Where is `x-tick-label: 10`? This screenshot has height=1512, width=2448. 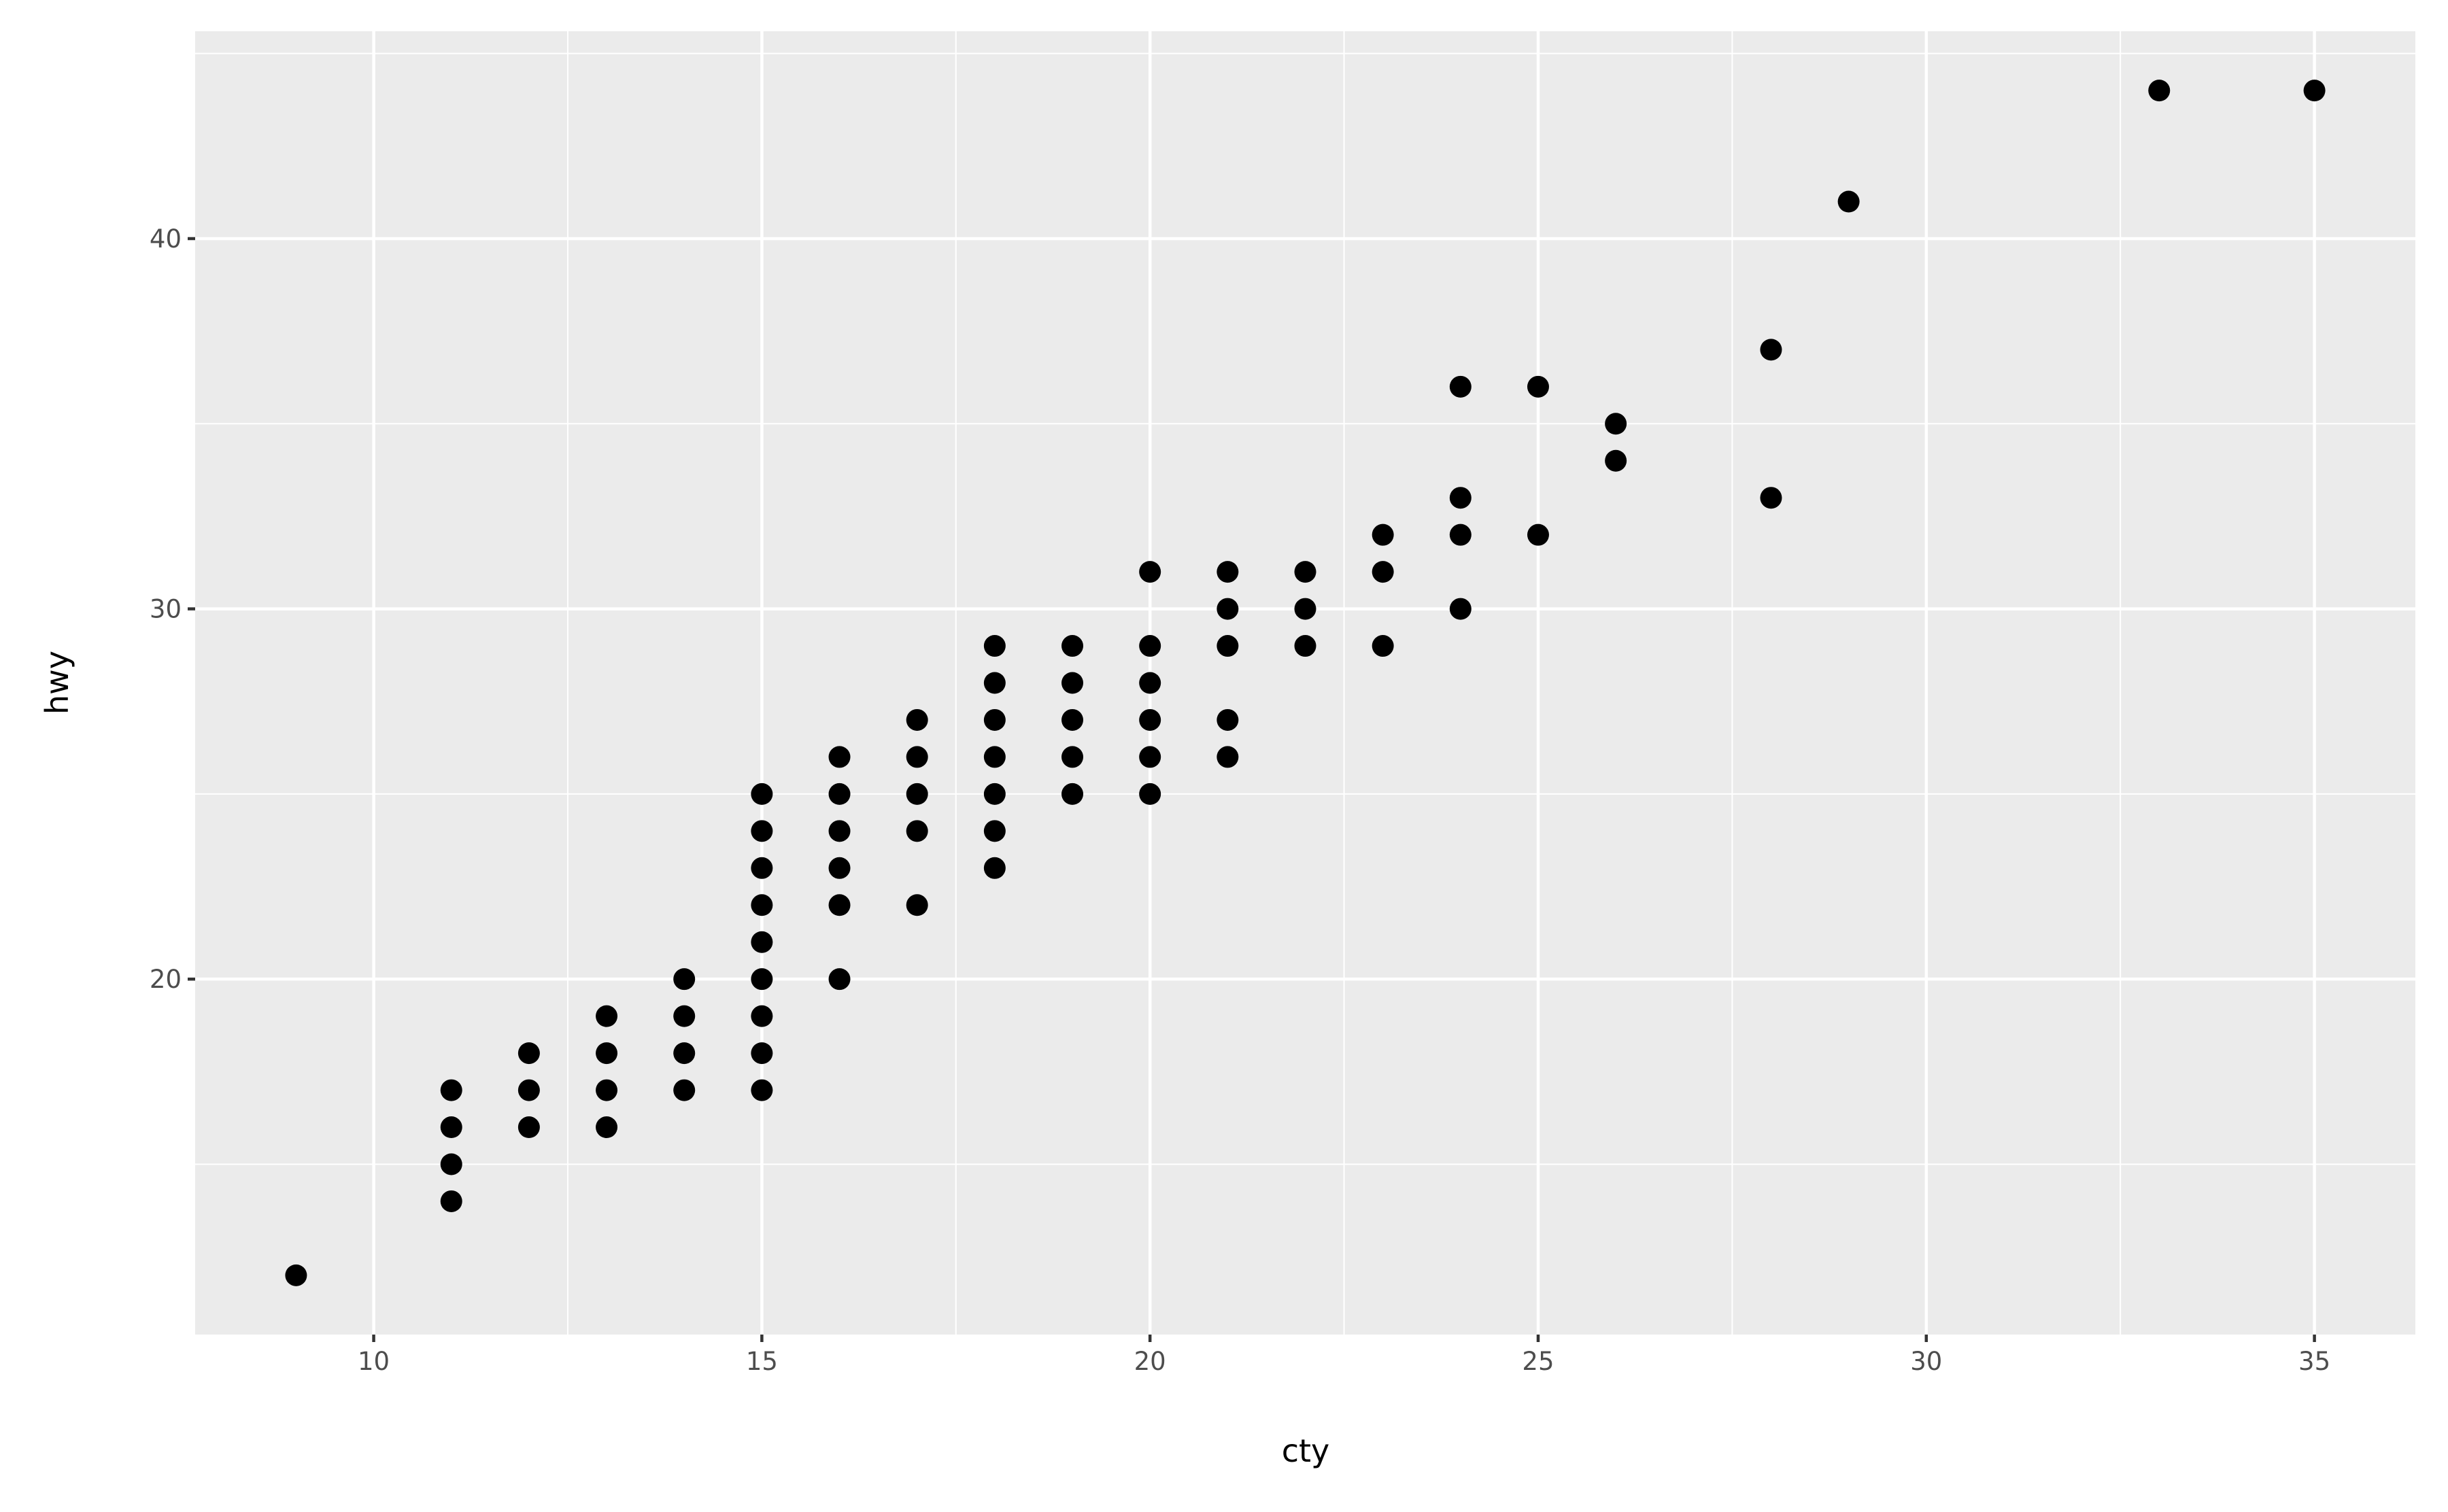
x-tick-label: 10 is located at coordinates (374, 1361).